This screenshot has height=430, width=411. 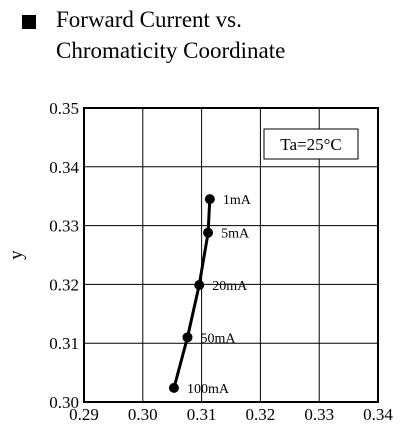 What do you see at coordinates (237, 200) in the screenshot?
I see `data-point-label: 1mA` at bounding box center [237, 200].